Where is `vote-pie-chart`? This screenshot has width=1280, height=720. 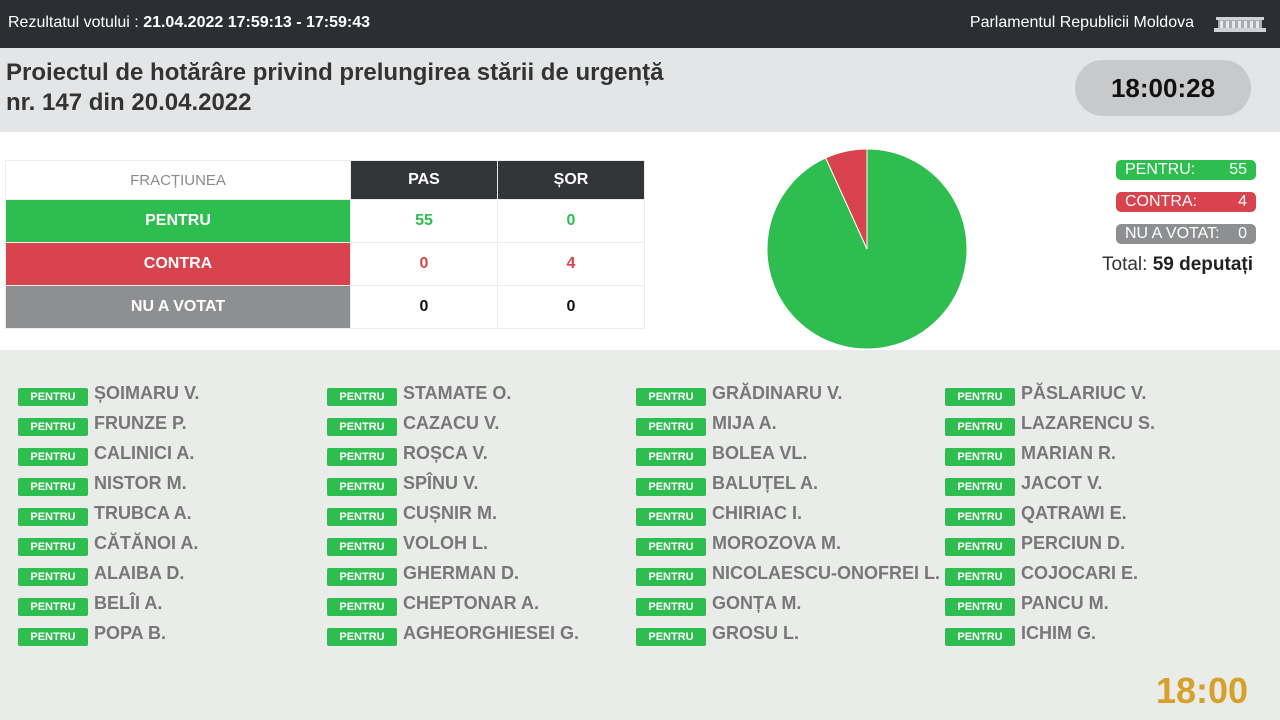 vote-pie-chart is located at coordinates (867, 249).